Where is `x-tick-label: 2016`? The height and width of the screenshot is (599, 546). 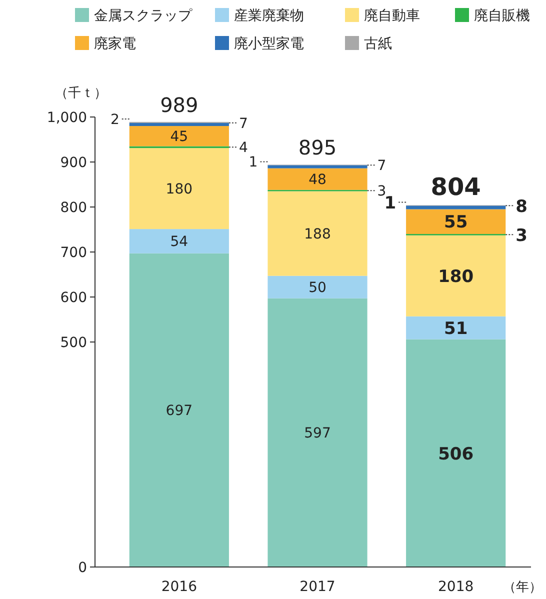
x-tick-label: 2016 is located at coordinates (179, 587).